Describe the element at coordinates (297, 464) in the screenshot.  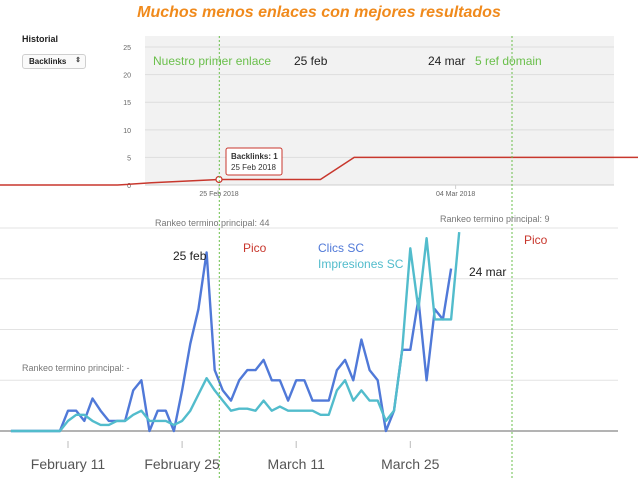
I see `x-tick-label-2: March 11` at that location.